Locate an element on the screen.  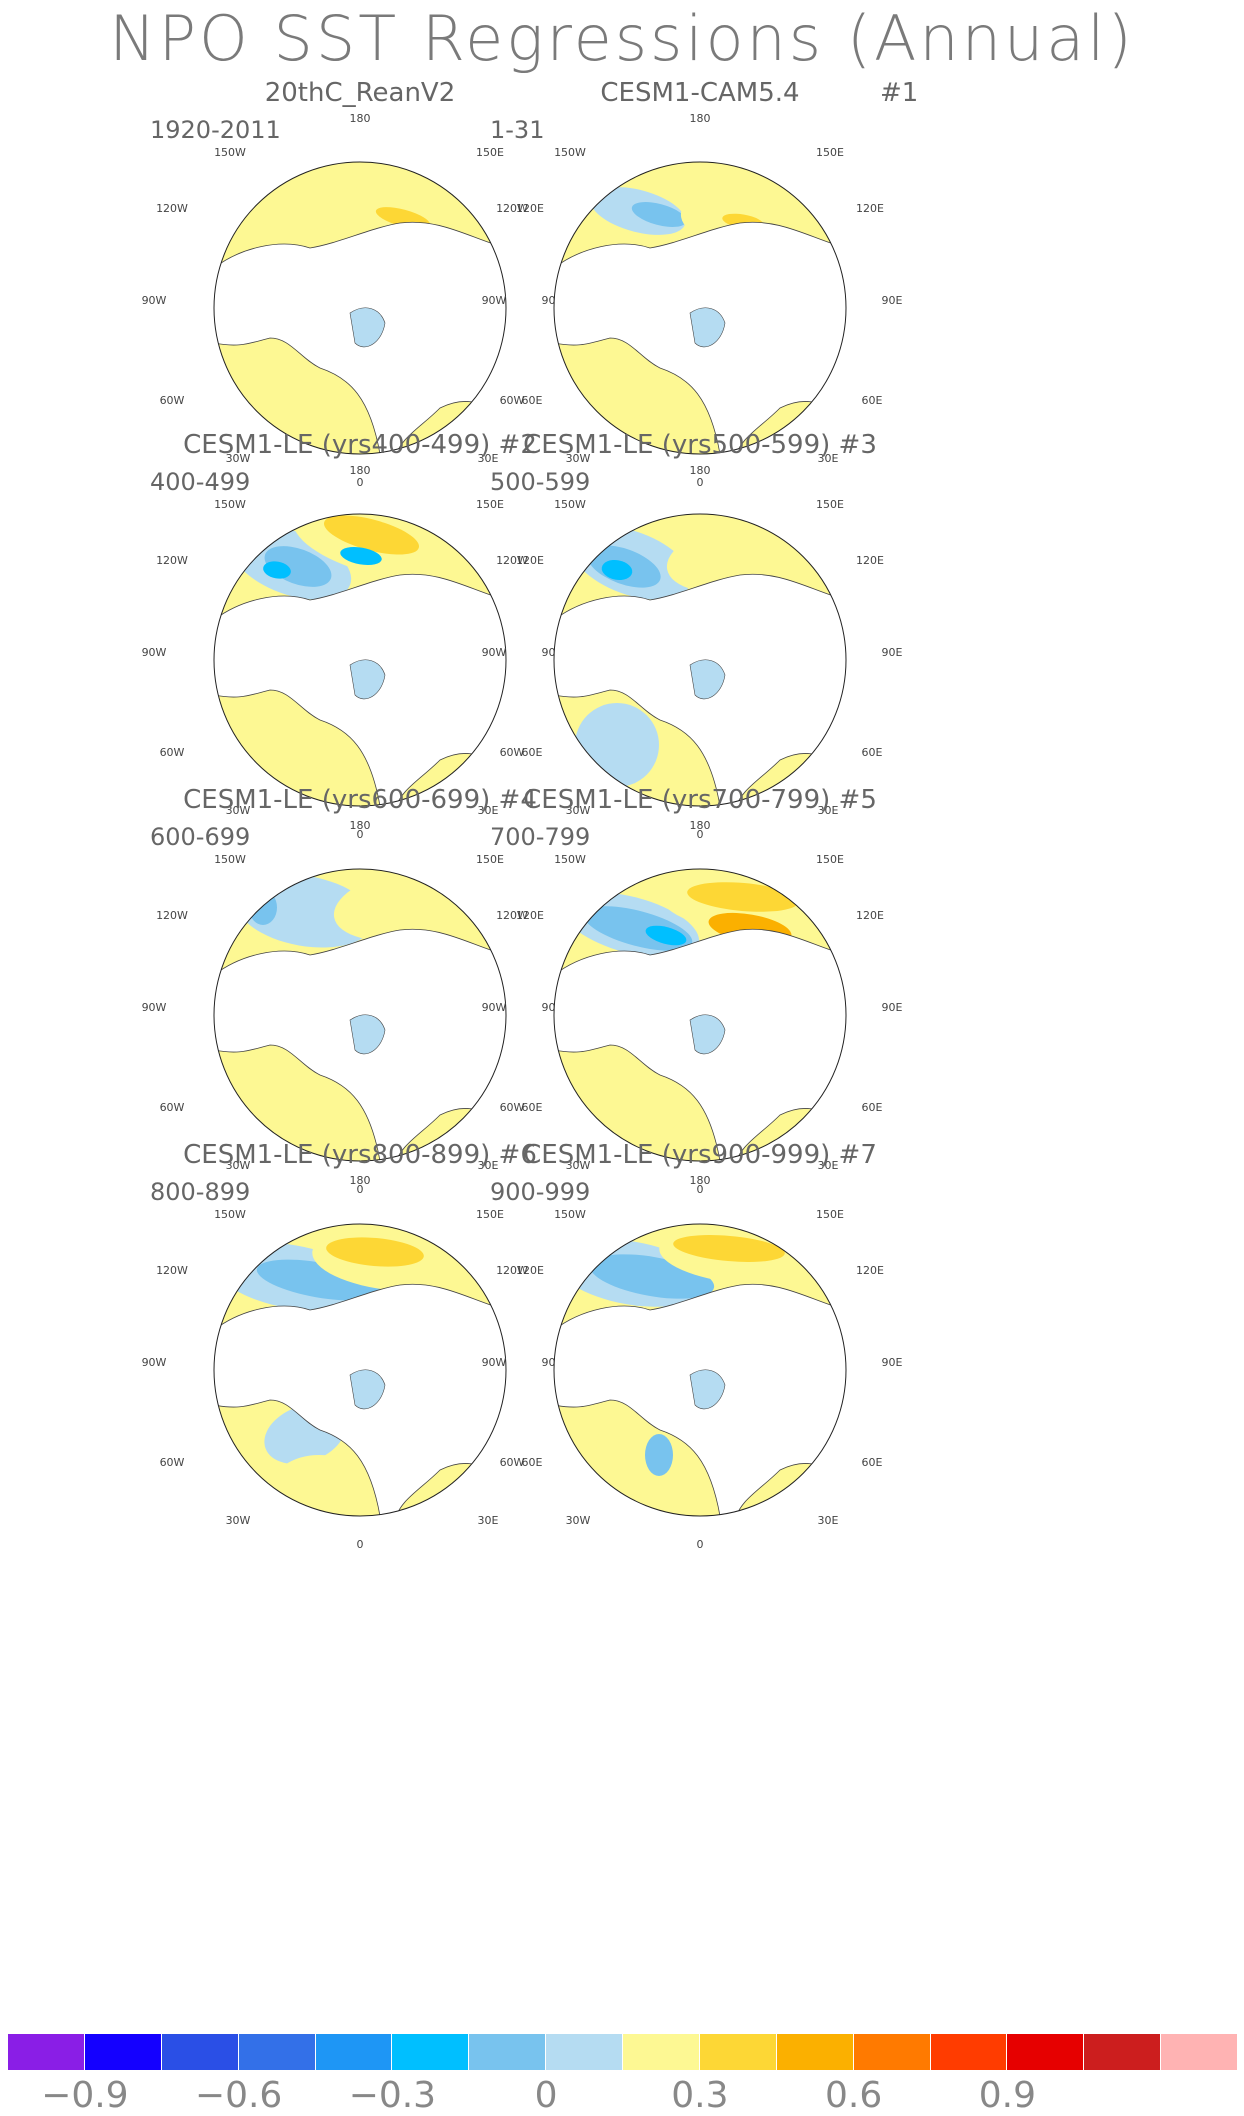
panel-title: CESM1-LE (yrs400-499) #2 is located at coordinates (360, 445).